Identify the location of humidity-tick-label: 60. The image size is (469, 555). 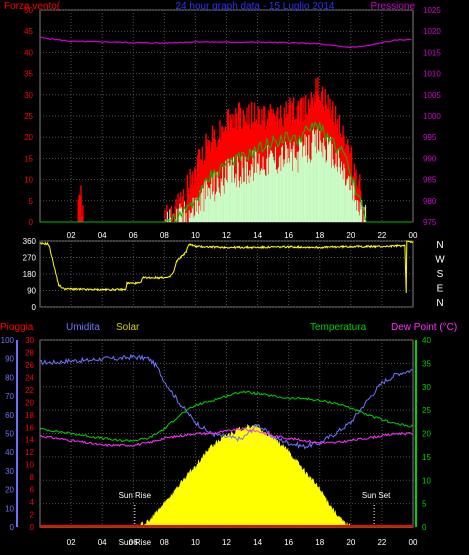
(9, 415).